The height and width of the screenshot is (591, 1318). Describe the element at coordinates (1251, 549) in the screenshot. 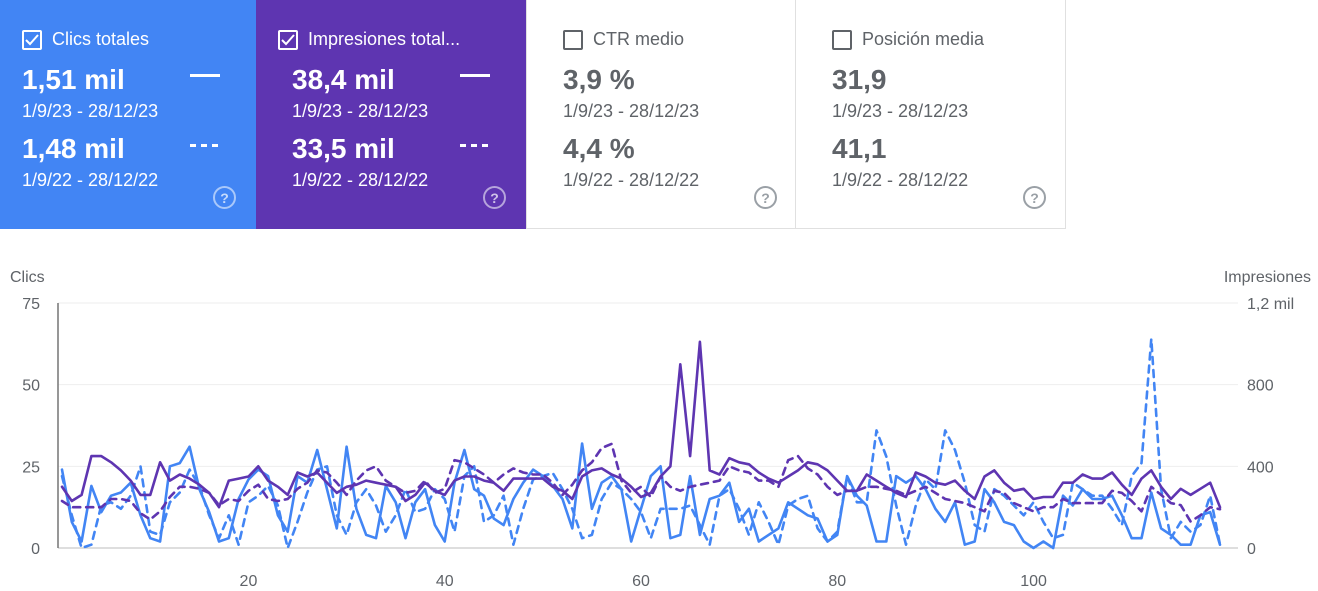

I see `right-tick-label: 0` at that location.